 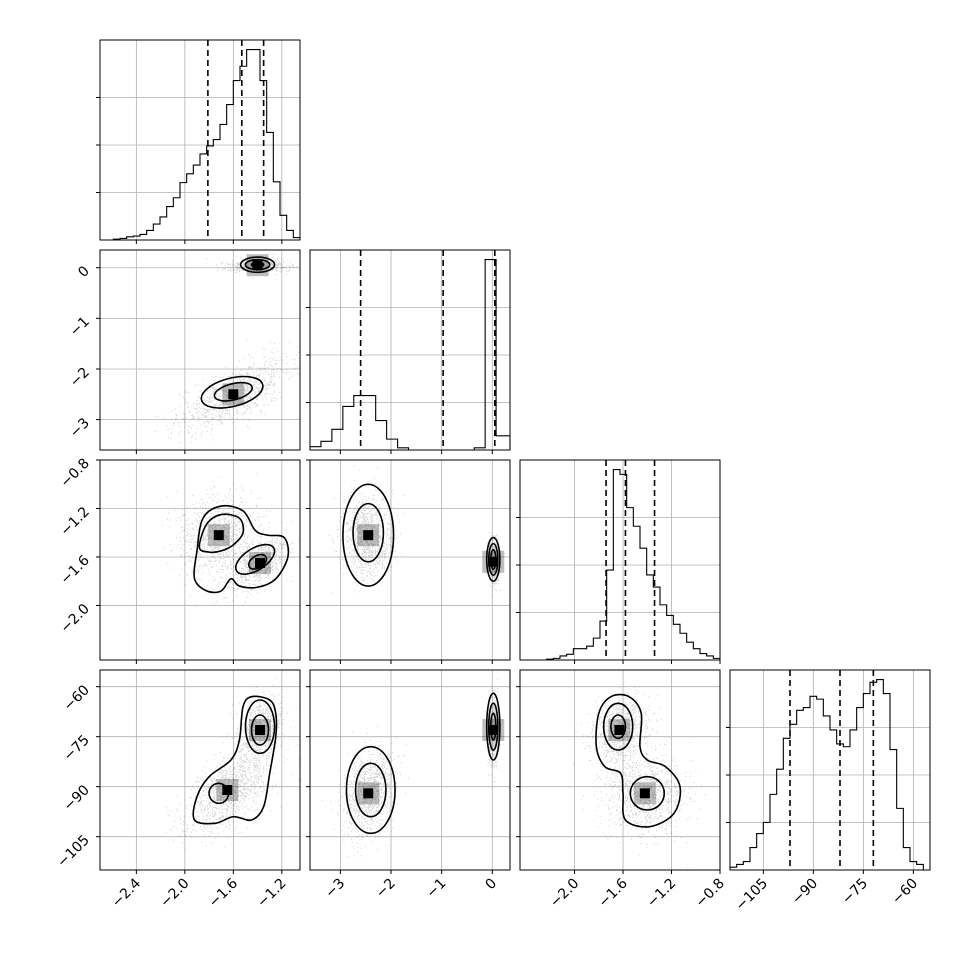 What do you see at coordinates (752, 895) in the screenshot?
I see `x-tick-label: −105` at bounding box center [752, 895].